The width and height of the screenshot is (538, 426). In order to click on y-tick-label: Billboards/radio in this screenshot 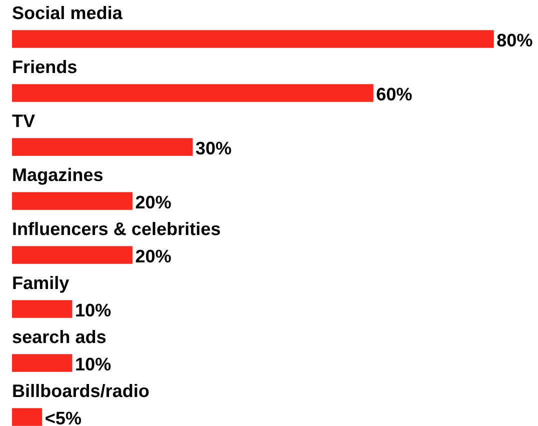, I will do `click(81, 391)`.